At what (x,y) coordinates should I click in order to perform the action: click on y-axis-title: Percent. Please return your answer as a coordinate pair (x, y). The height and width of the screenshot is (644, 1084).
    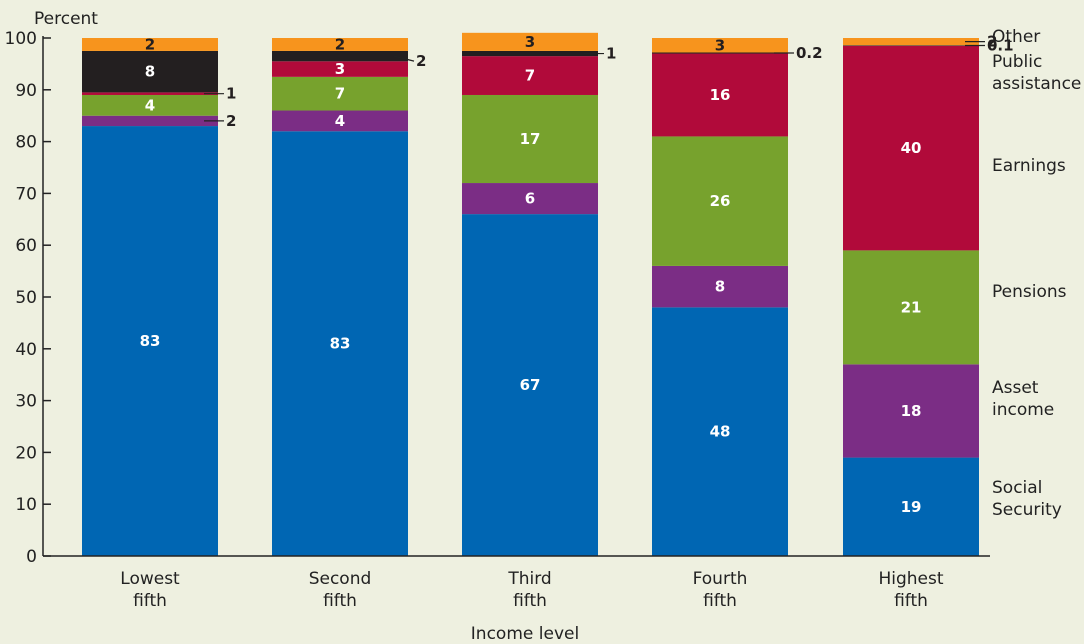
    Looking at the image, I should click on (66, 19).